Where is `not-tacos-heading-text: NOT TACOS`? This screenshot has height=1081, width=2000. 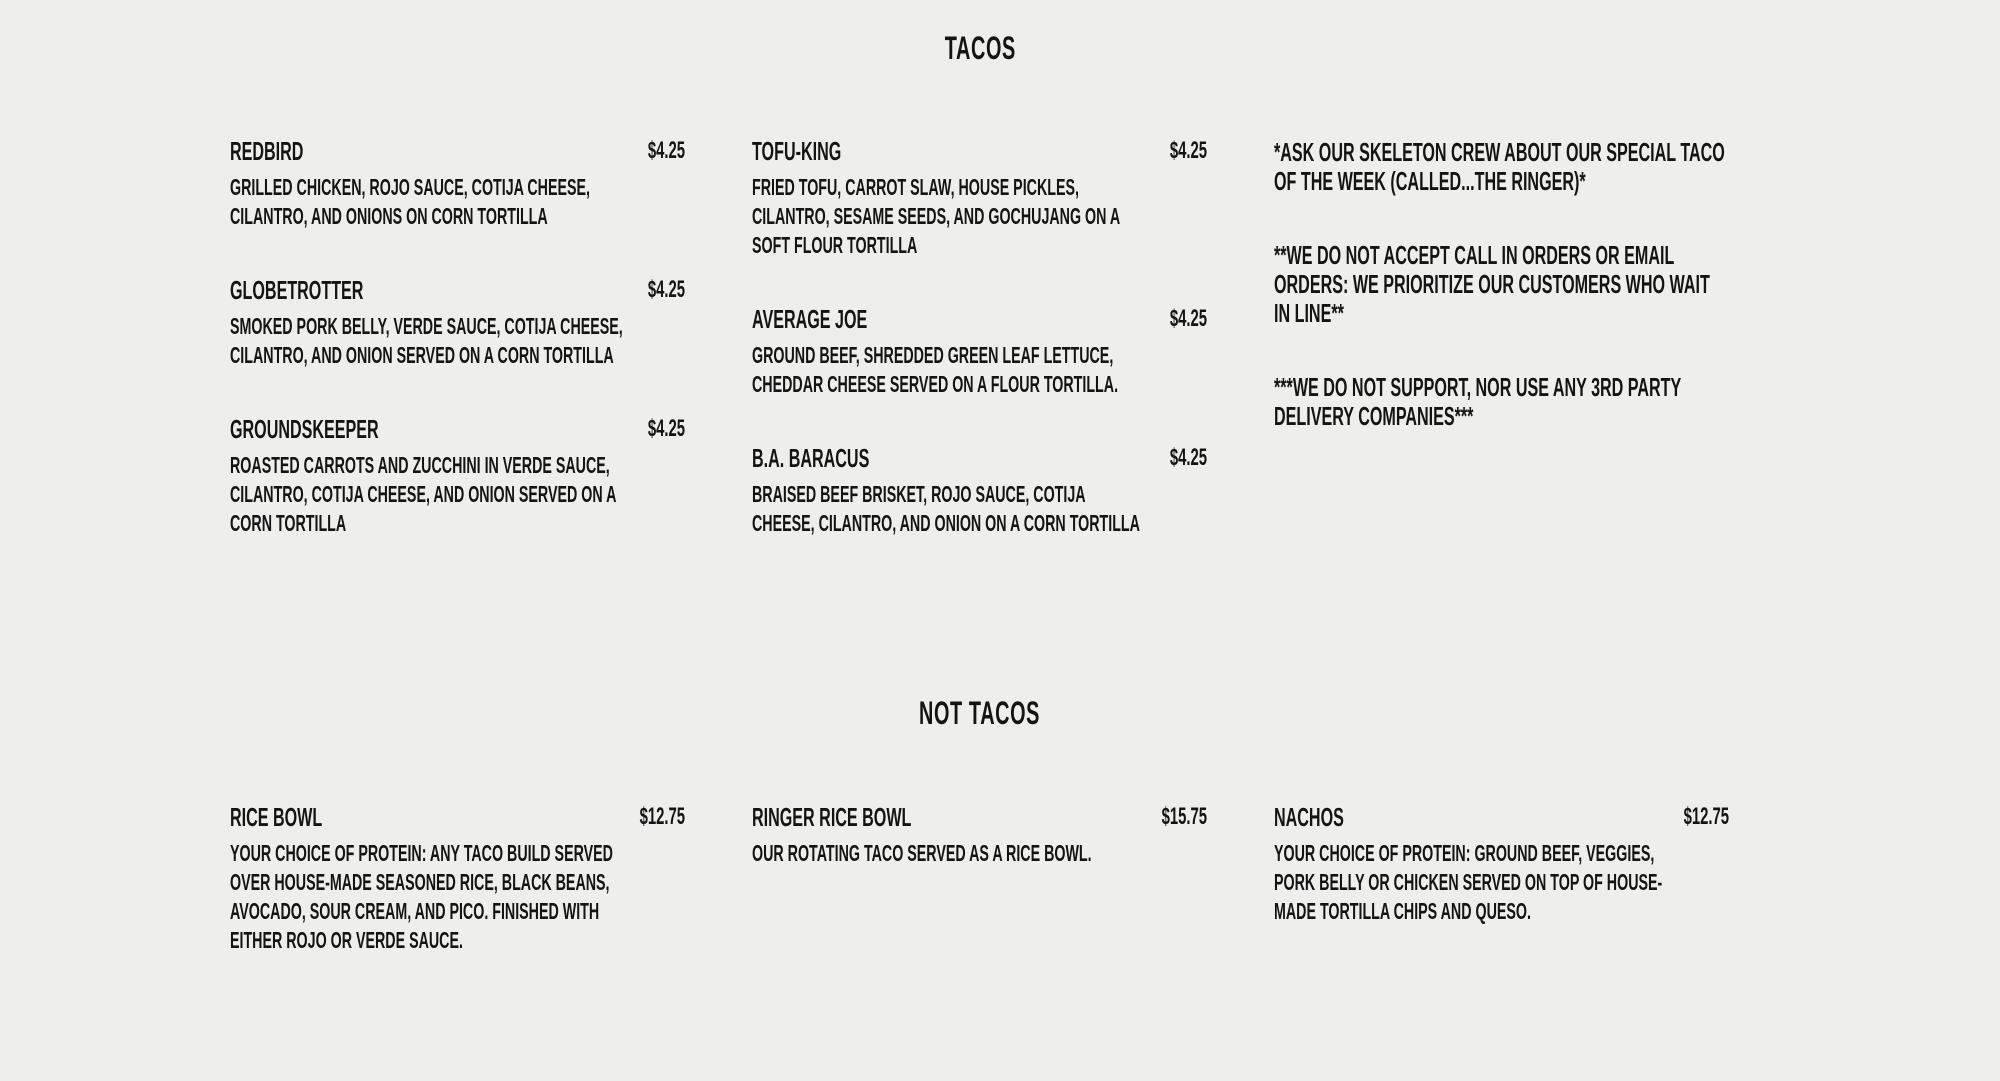 not-tacos-heading-text: NOT TACOS is located at coordinates (980, 713).